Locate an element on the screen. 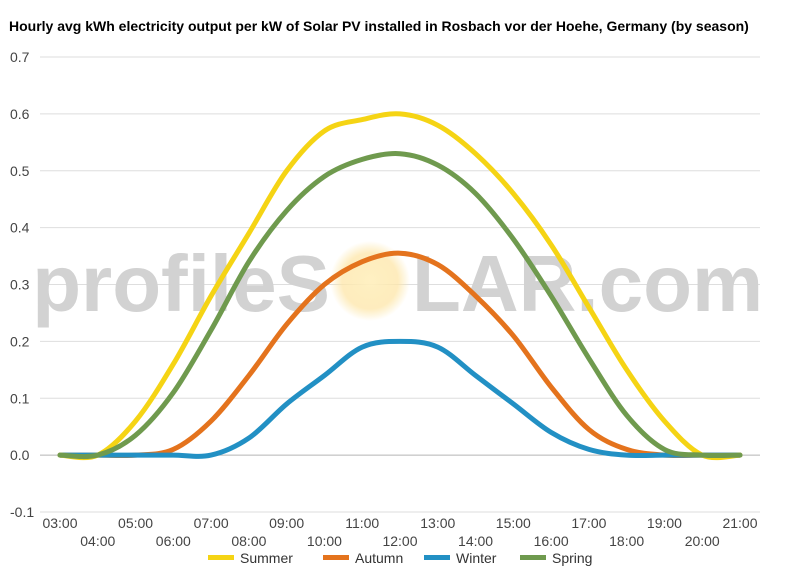 The image size is (800, 570). legend-label-summer: Summer is located at coordinates (266, 558).